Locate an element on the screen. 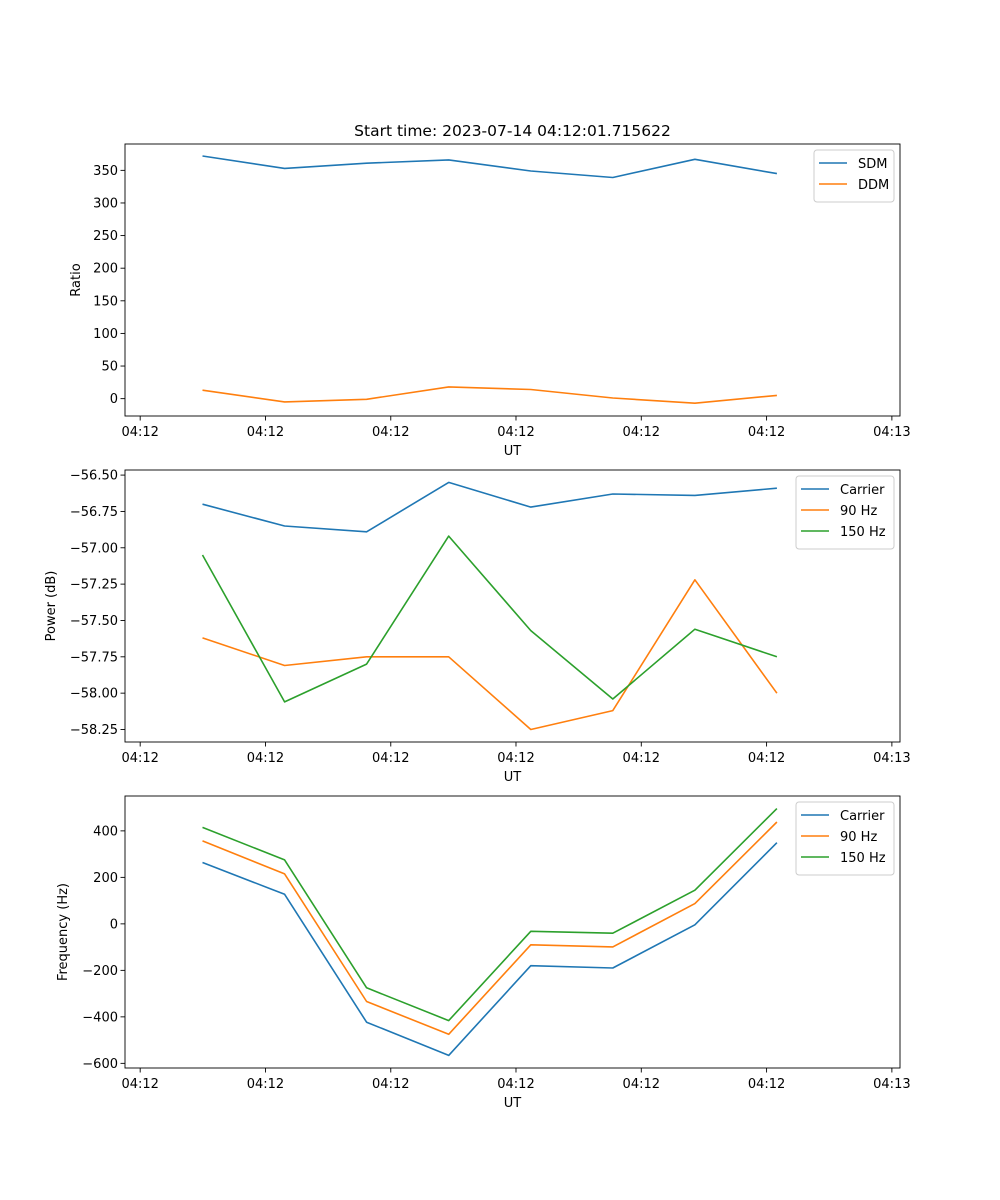 The width and height of the screenshot is (1000, 1200). series-line-sdm is located at coordinates (490, 167).